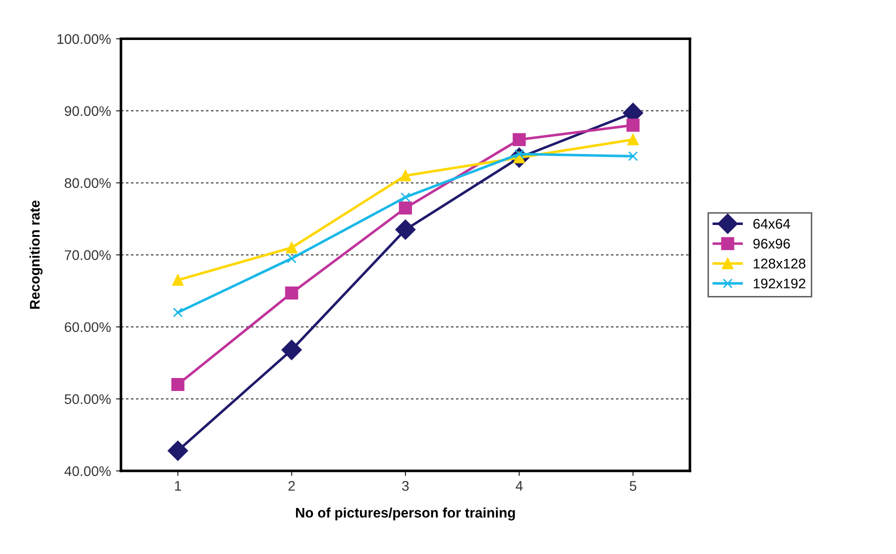 The width and height of the screenshot is (896, 554). I want to click on y-axis-title: Recognition rate, so click(36, 254).